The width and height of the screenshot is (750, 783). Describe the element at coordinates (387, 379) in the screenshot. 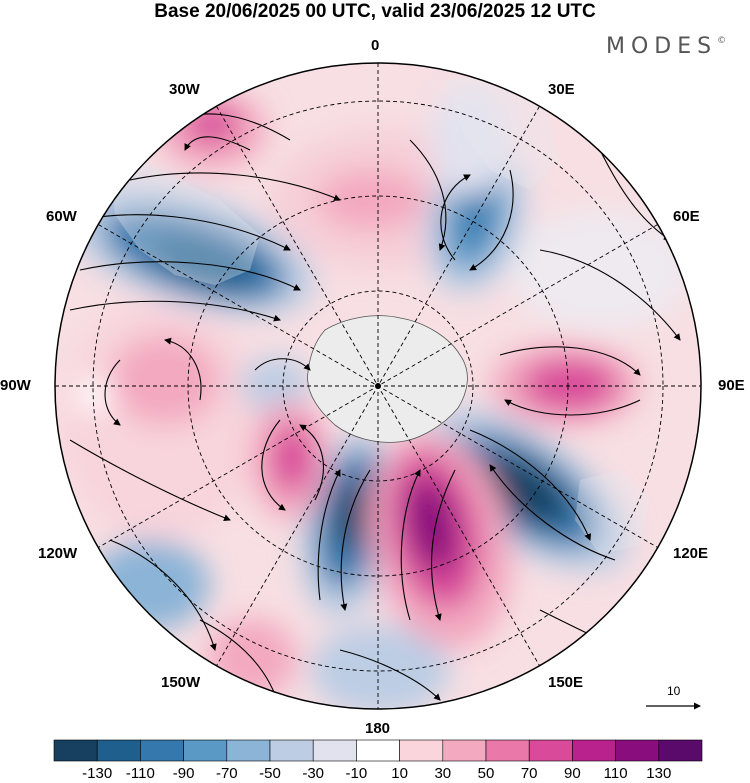

I see `antarctica-land` at that location.